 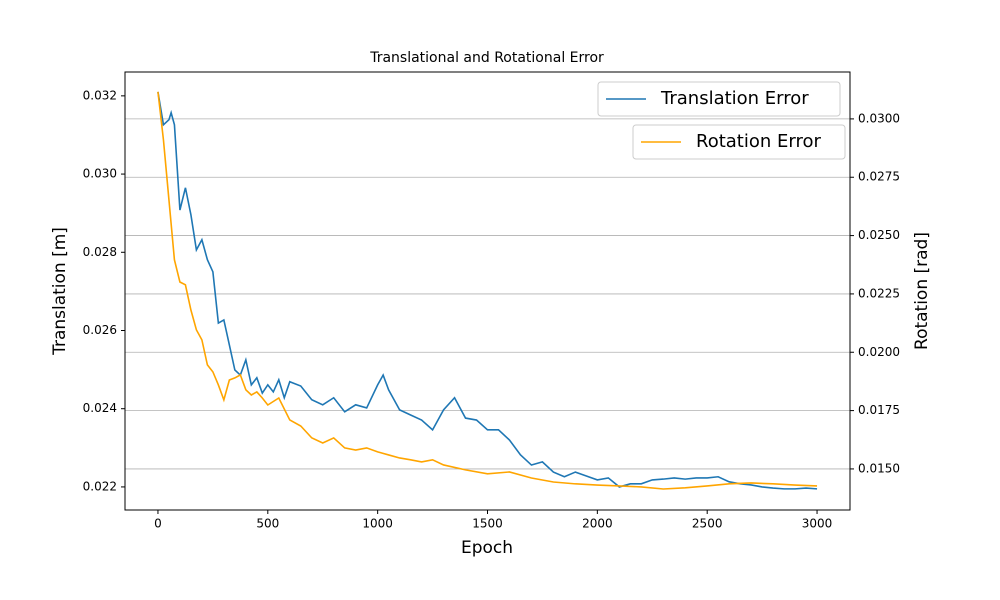 I want to click on y2-tick-label: 0.0250, so click(x=879, y=235).